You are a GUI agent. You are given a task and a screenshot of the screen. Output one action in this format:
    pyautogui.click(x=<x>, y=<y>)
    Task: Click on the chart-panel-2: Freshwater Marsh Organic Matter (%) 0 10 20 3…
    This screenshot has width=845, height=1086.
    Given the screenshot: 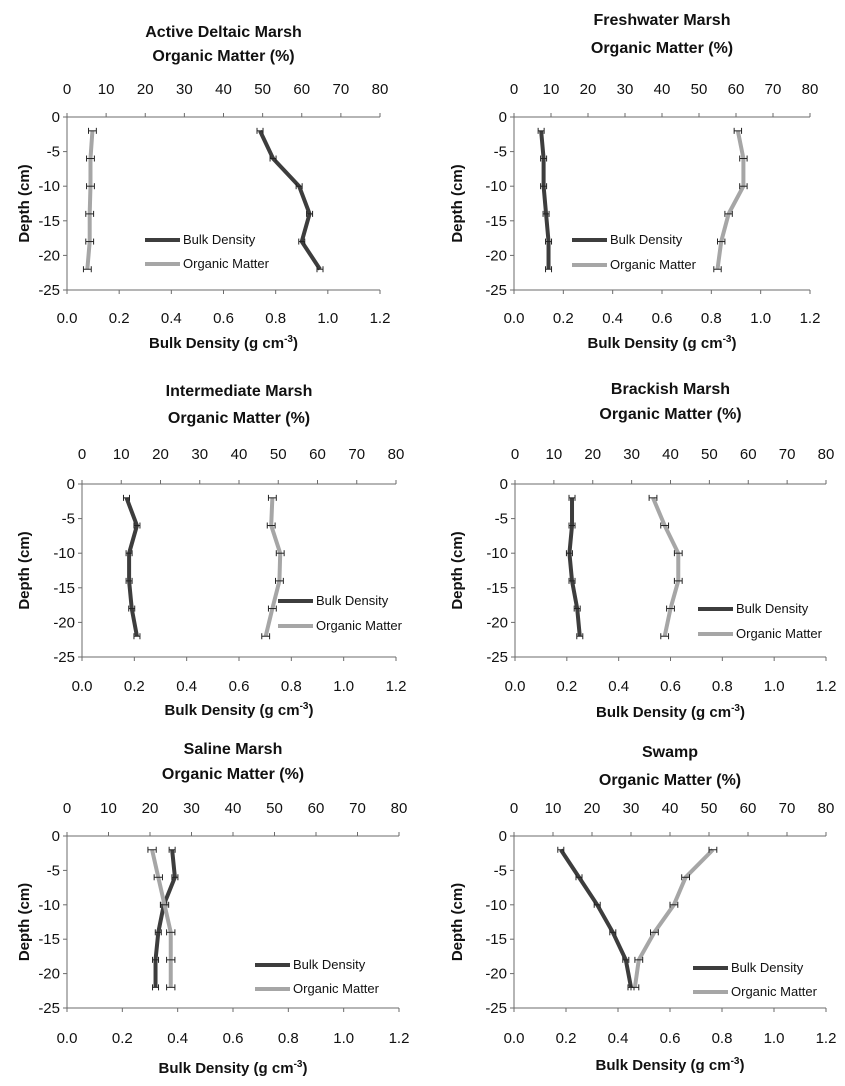 What is the action you would take?
    pyautogui.click(x=634, y=182)
    